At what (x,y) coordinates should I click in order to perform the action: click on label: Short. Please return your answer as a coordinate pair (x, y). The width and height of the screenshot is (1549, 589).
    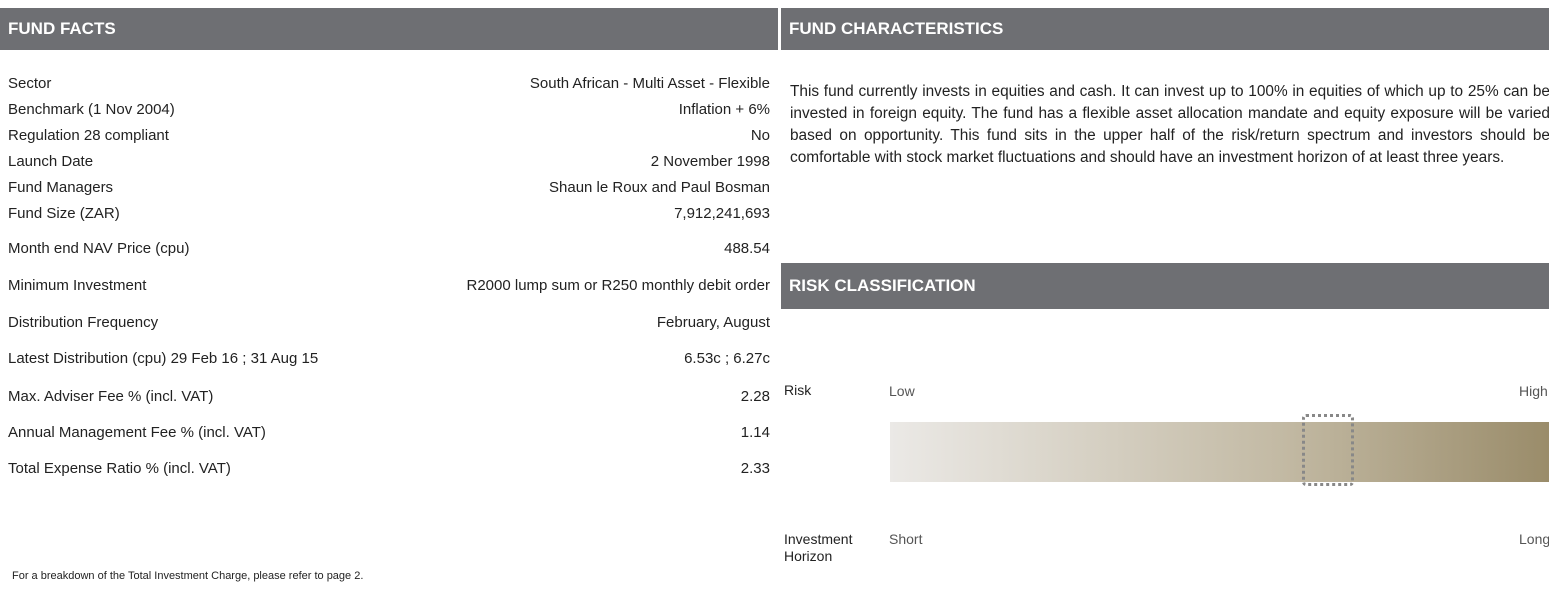
    Looking at the image, I should click on (906, 539).